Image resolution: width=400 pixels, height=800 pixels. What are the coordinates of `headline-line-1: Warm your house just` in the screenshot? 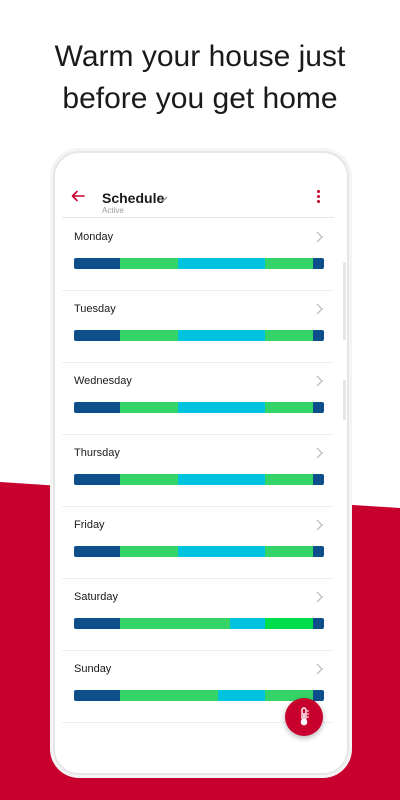 It's located at (200, 56).